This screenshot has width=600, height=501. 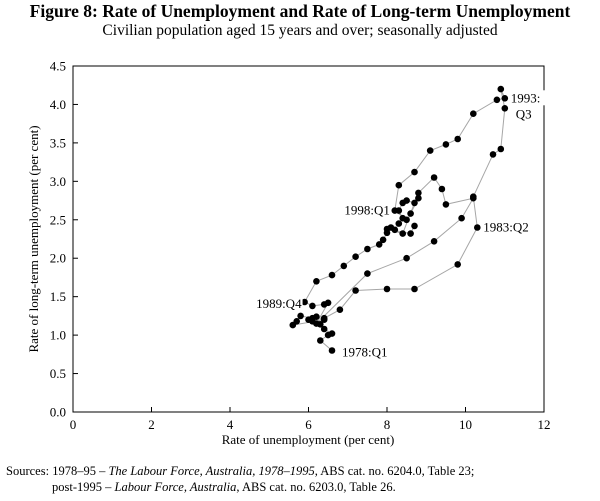 What do you see at coordinates (83, 487) in the screenshot?
I see `source-2-period: post-1995 –` at bounding box center [83, 487].